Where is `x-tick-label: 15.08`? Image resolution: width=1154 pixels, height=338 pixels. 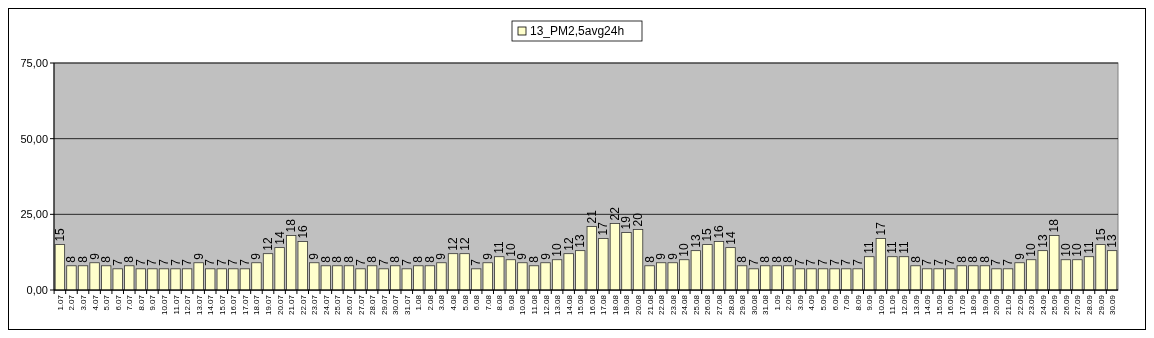
x-tick-label: 15.08 is located at coordinates (581, 305).